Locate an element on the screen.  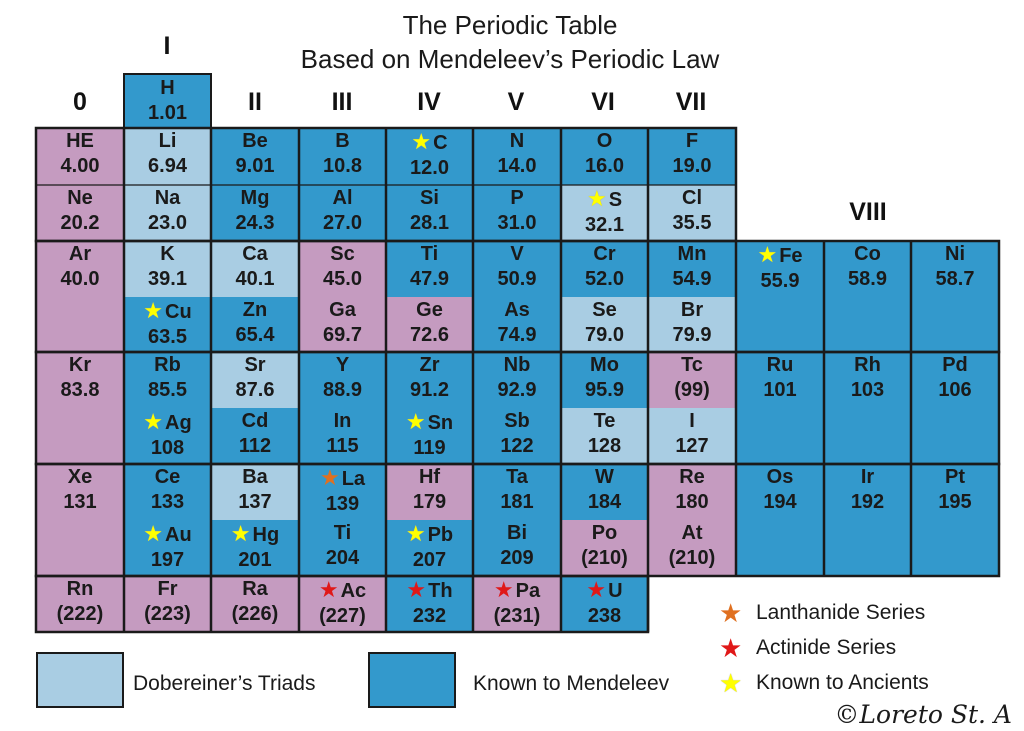
element-cell-V: V 50.9 is located at coordinates (517, 269).